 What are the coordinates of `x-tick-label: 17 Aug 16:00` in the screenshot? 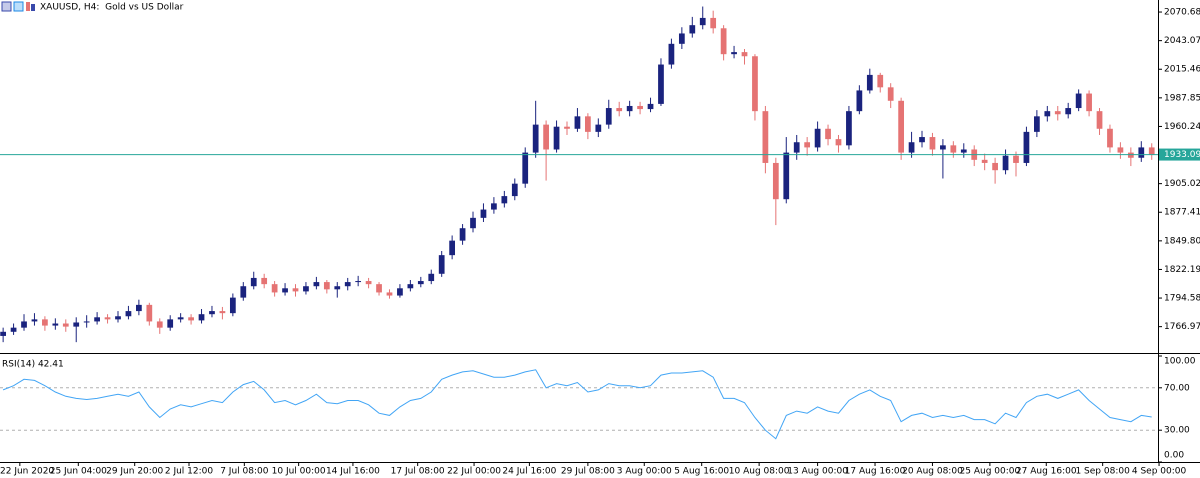 It's located at (875, 472).